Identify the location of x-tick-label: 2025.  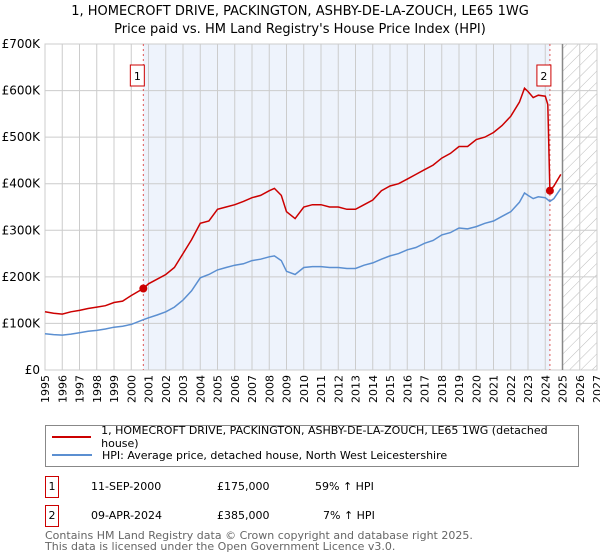
(563, 389).